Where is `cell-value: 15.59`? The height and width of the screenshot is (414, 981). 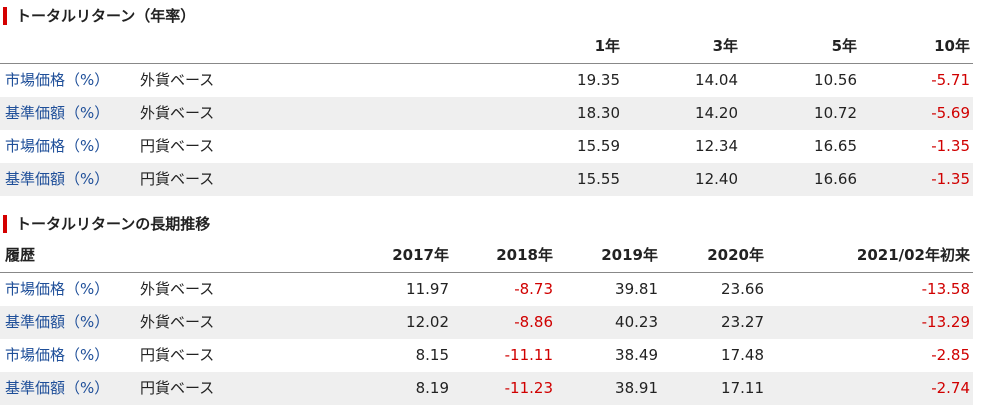 cell-value: 15.59 is located at coordinates (598, 146).